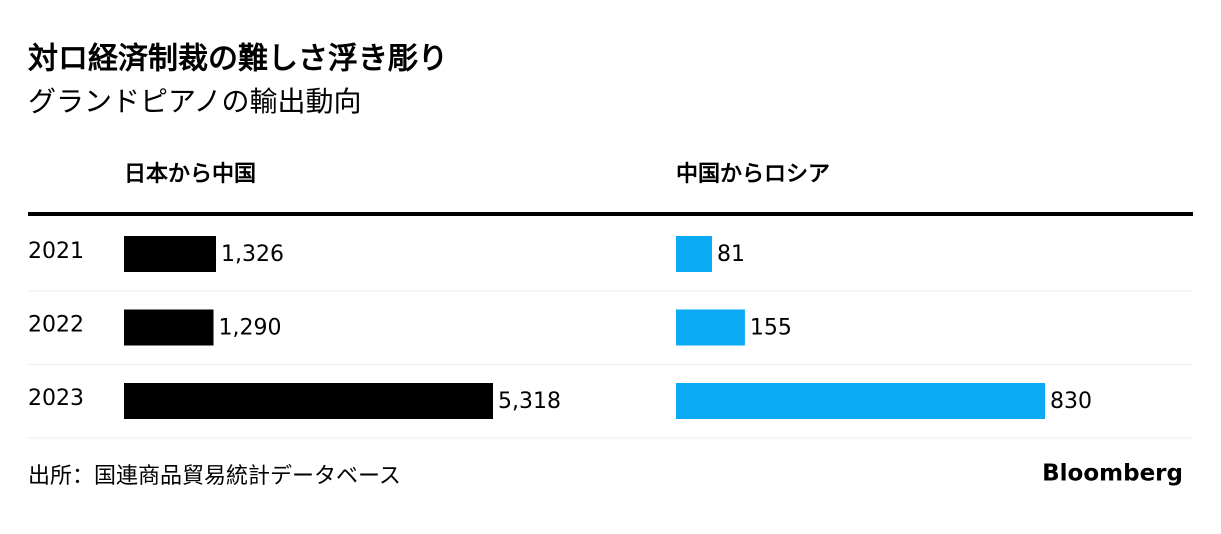 The width and height of the screenshot is (1221, 534). Describe the element at coordinates (214, 476) in the screenshot. I see `source: 出所：国連商品貿易統計データベース` at that location.